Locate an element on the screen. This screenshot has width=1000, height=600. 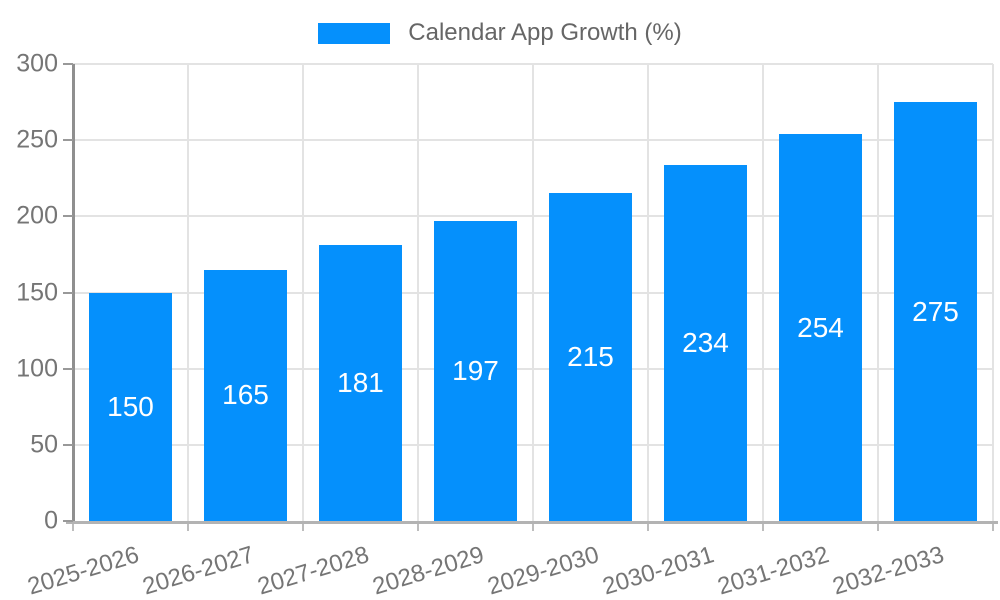
y-axis-line is located at coordinates (73, 293).